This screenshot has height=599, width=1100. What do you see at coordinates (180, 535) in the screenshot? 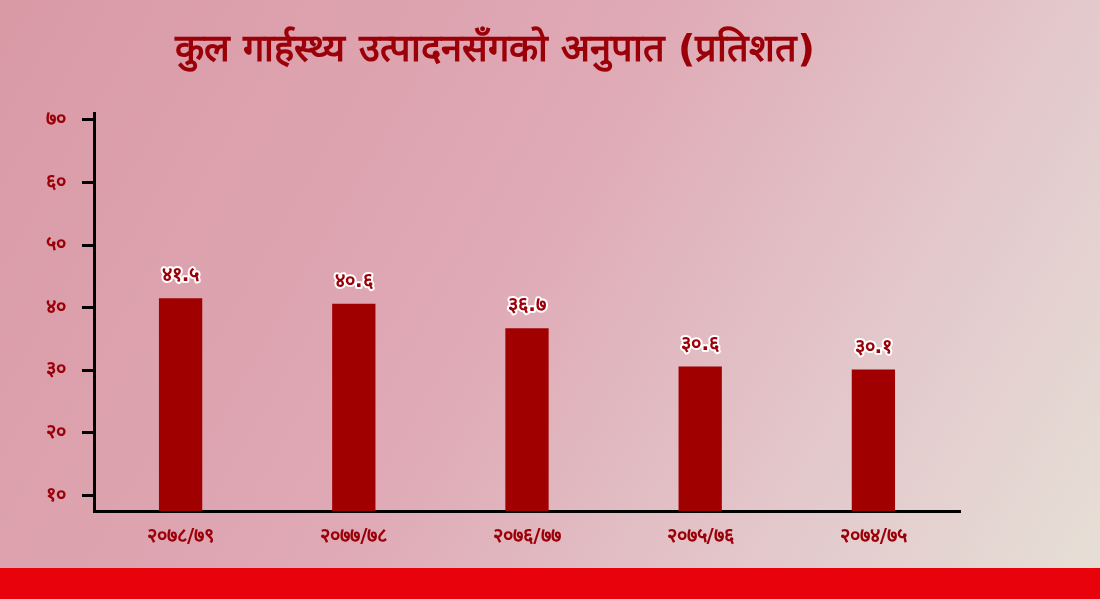
I see `x-tick-label: २०७८/७९` at bounding box center [180, 535].